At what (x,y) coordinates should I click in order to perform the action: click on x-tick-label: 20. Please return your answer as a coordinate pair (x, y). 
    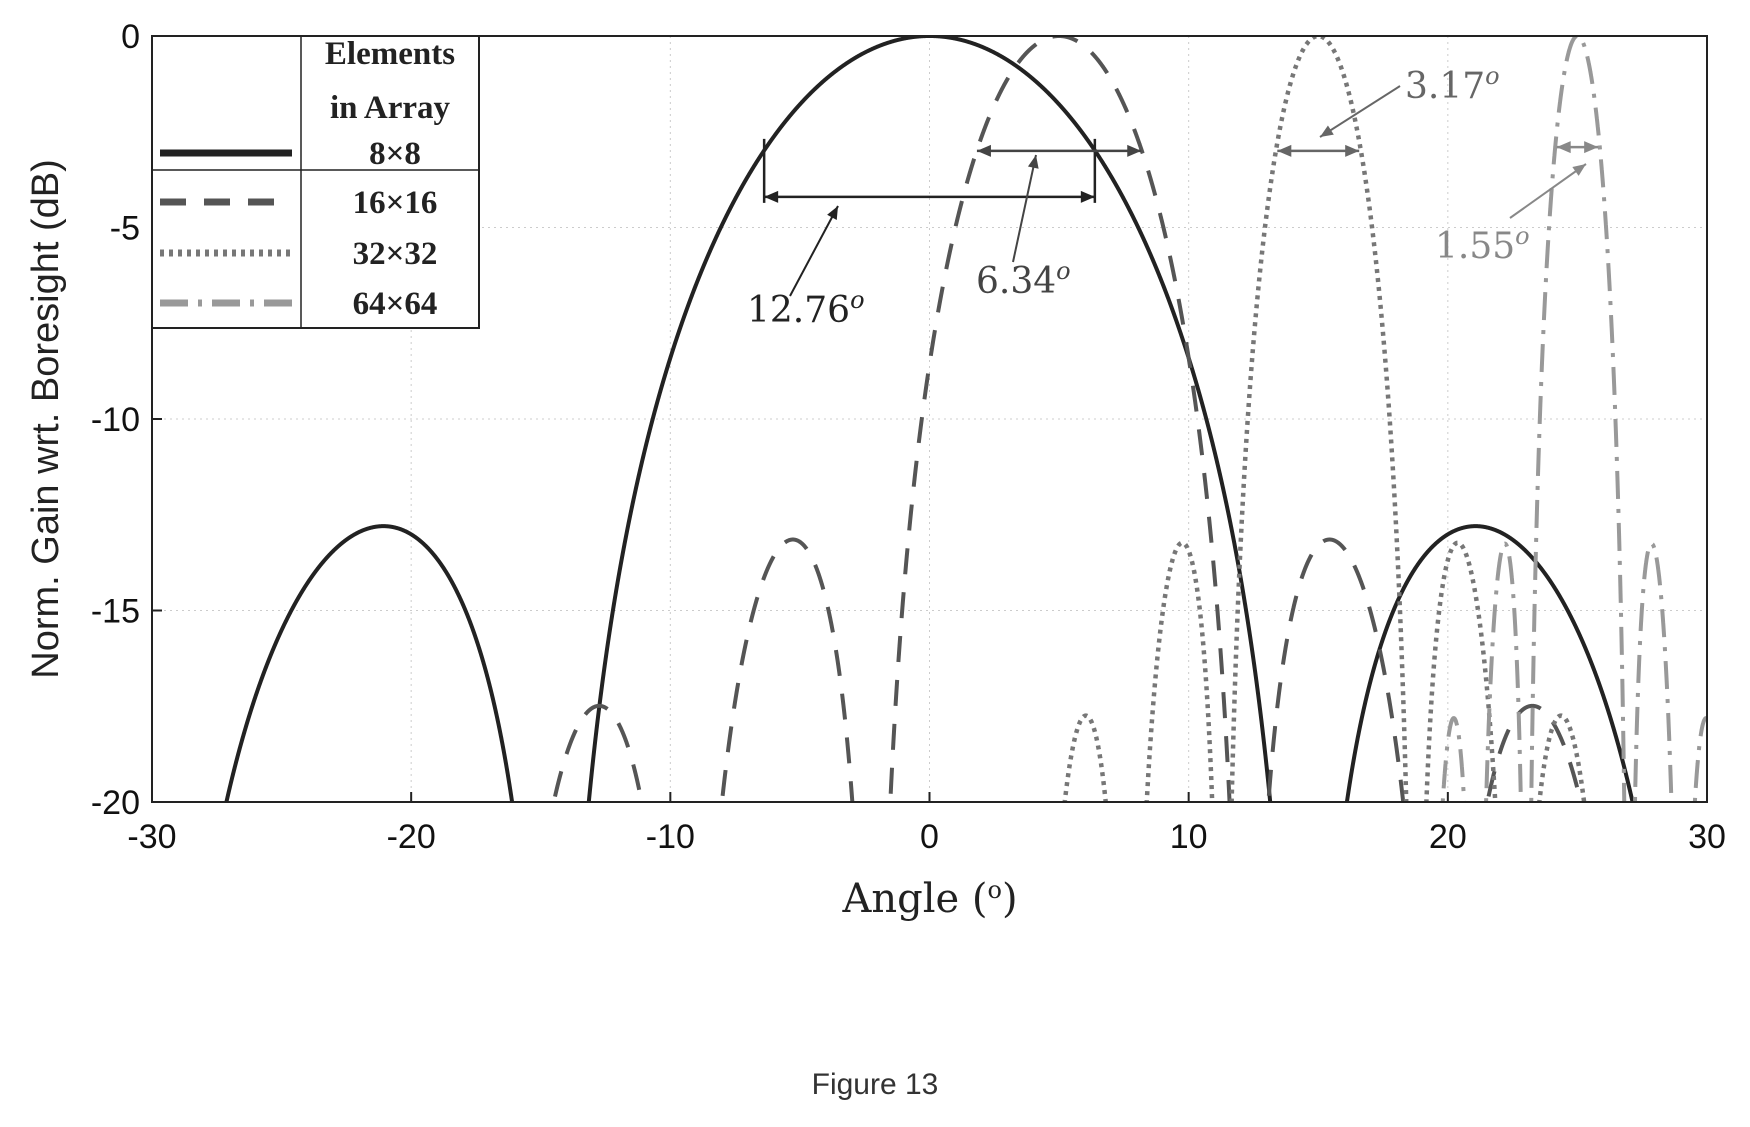
    Looking at the image, I should click on (1448, 837).